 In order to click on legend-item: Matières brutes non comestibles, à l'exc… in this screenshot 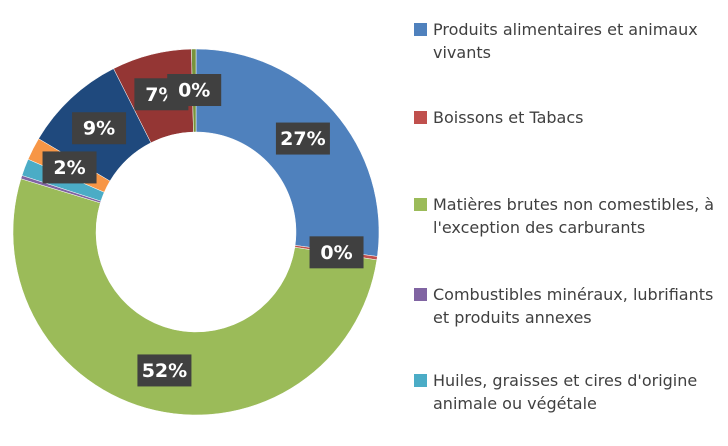, I will do `click(569, 216)`.